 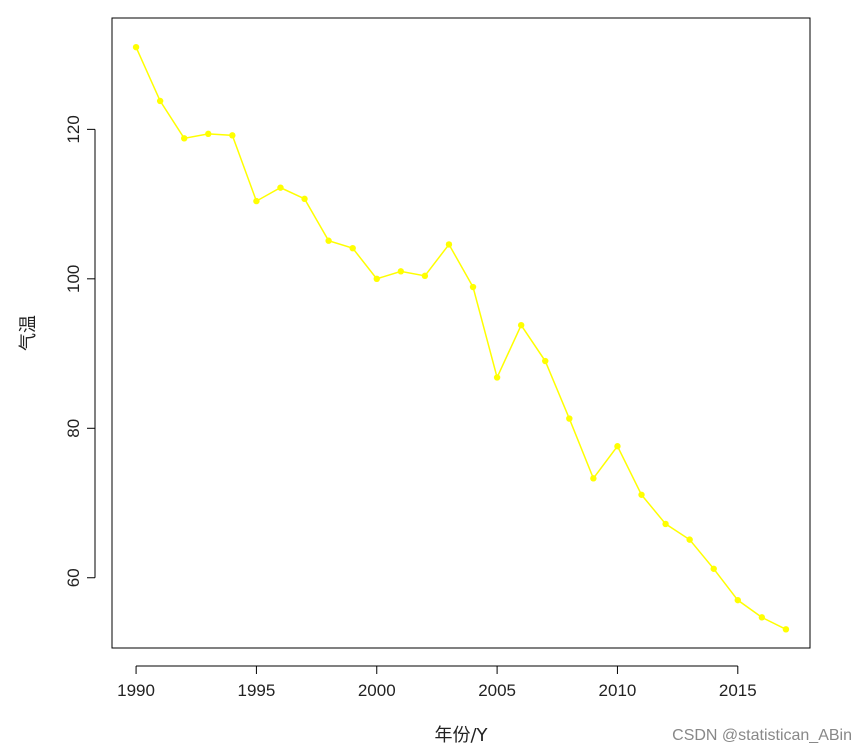 What do you see at coordinates (738, 690) in the screenshot?
I see `x-tick-label: 2015` at bounding box center [738, 690].